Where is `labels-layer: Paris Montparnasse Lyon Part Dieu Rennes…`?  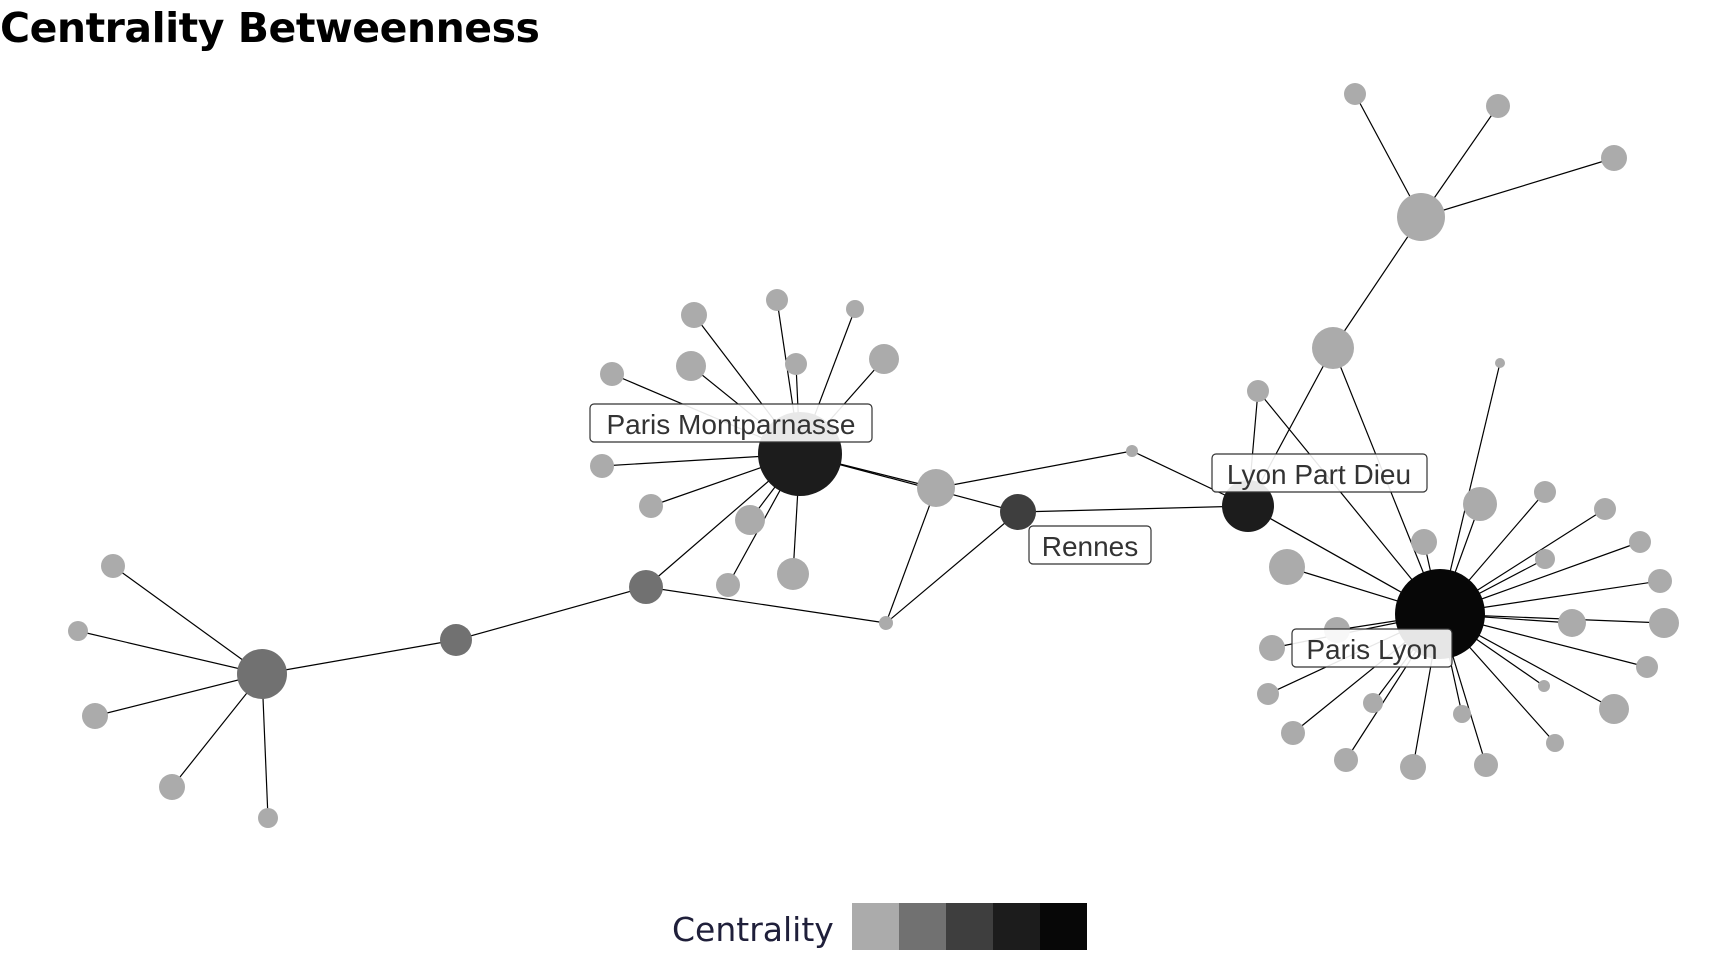 labels-layer: Paris Montparnasse Lyon Part Dieu Rennes… is located at coordinates (1021, 535).